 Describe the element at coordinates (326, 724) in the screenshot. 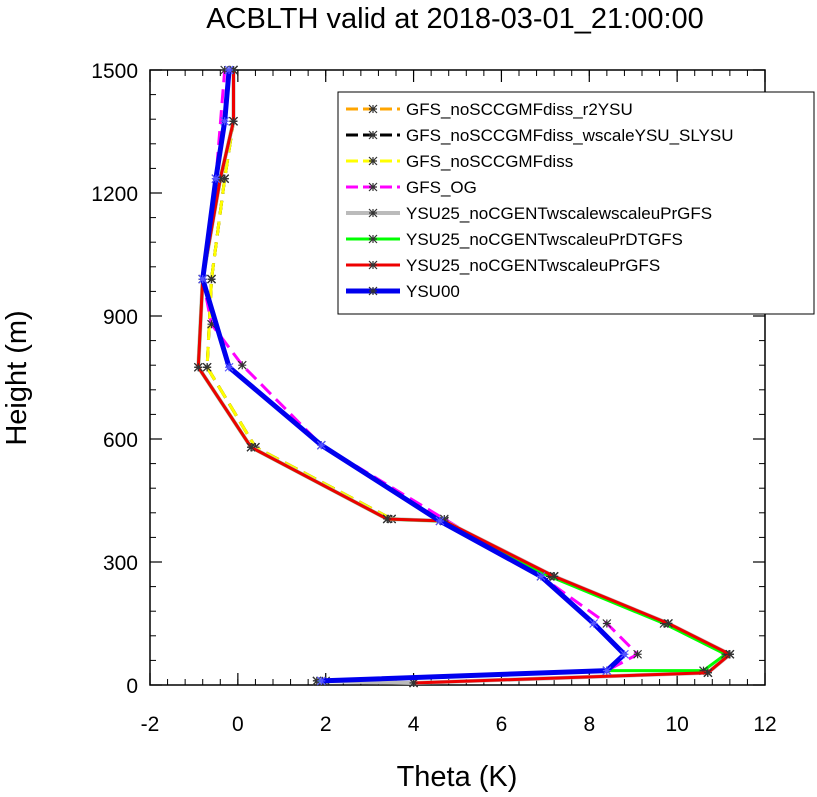

I see `x-tick-label: 2` at that location.